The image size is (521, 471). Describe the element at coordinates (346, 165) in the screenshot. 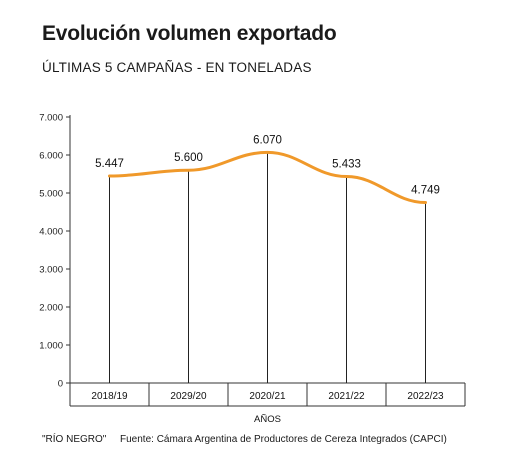

I see `data-label: 5.433` at that location.